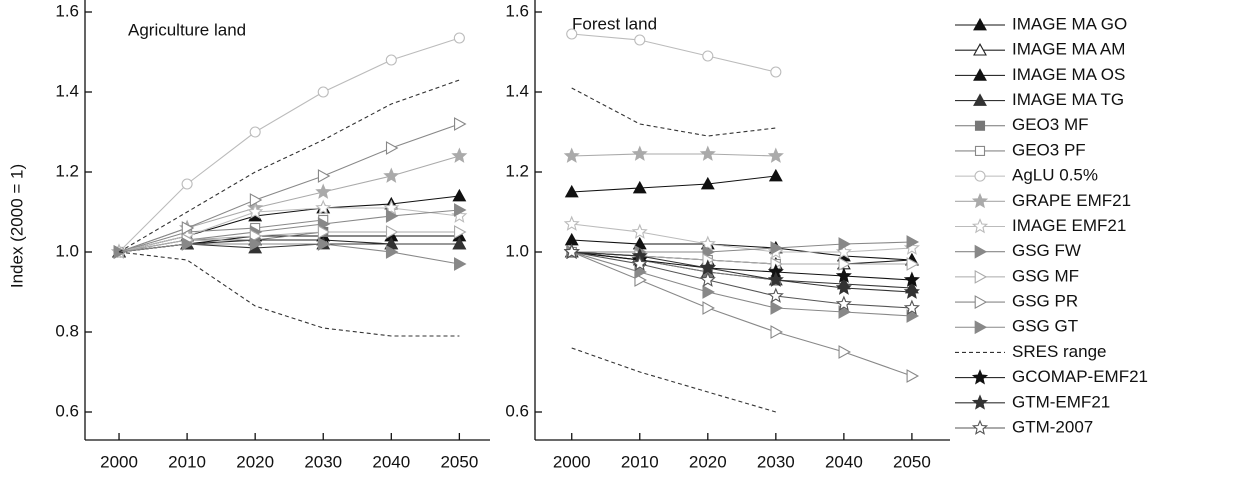 This screenshot has width=1260, height=488. I want to click on legend-label: GEO3 MF, so click(1050, 124).